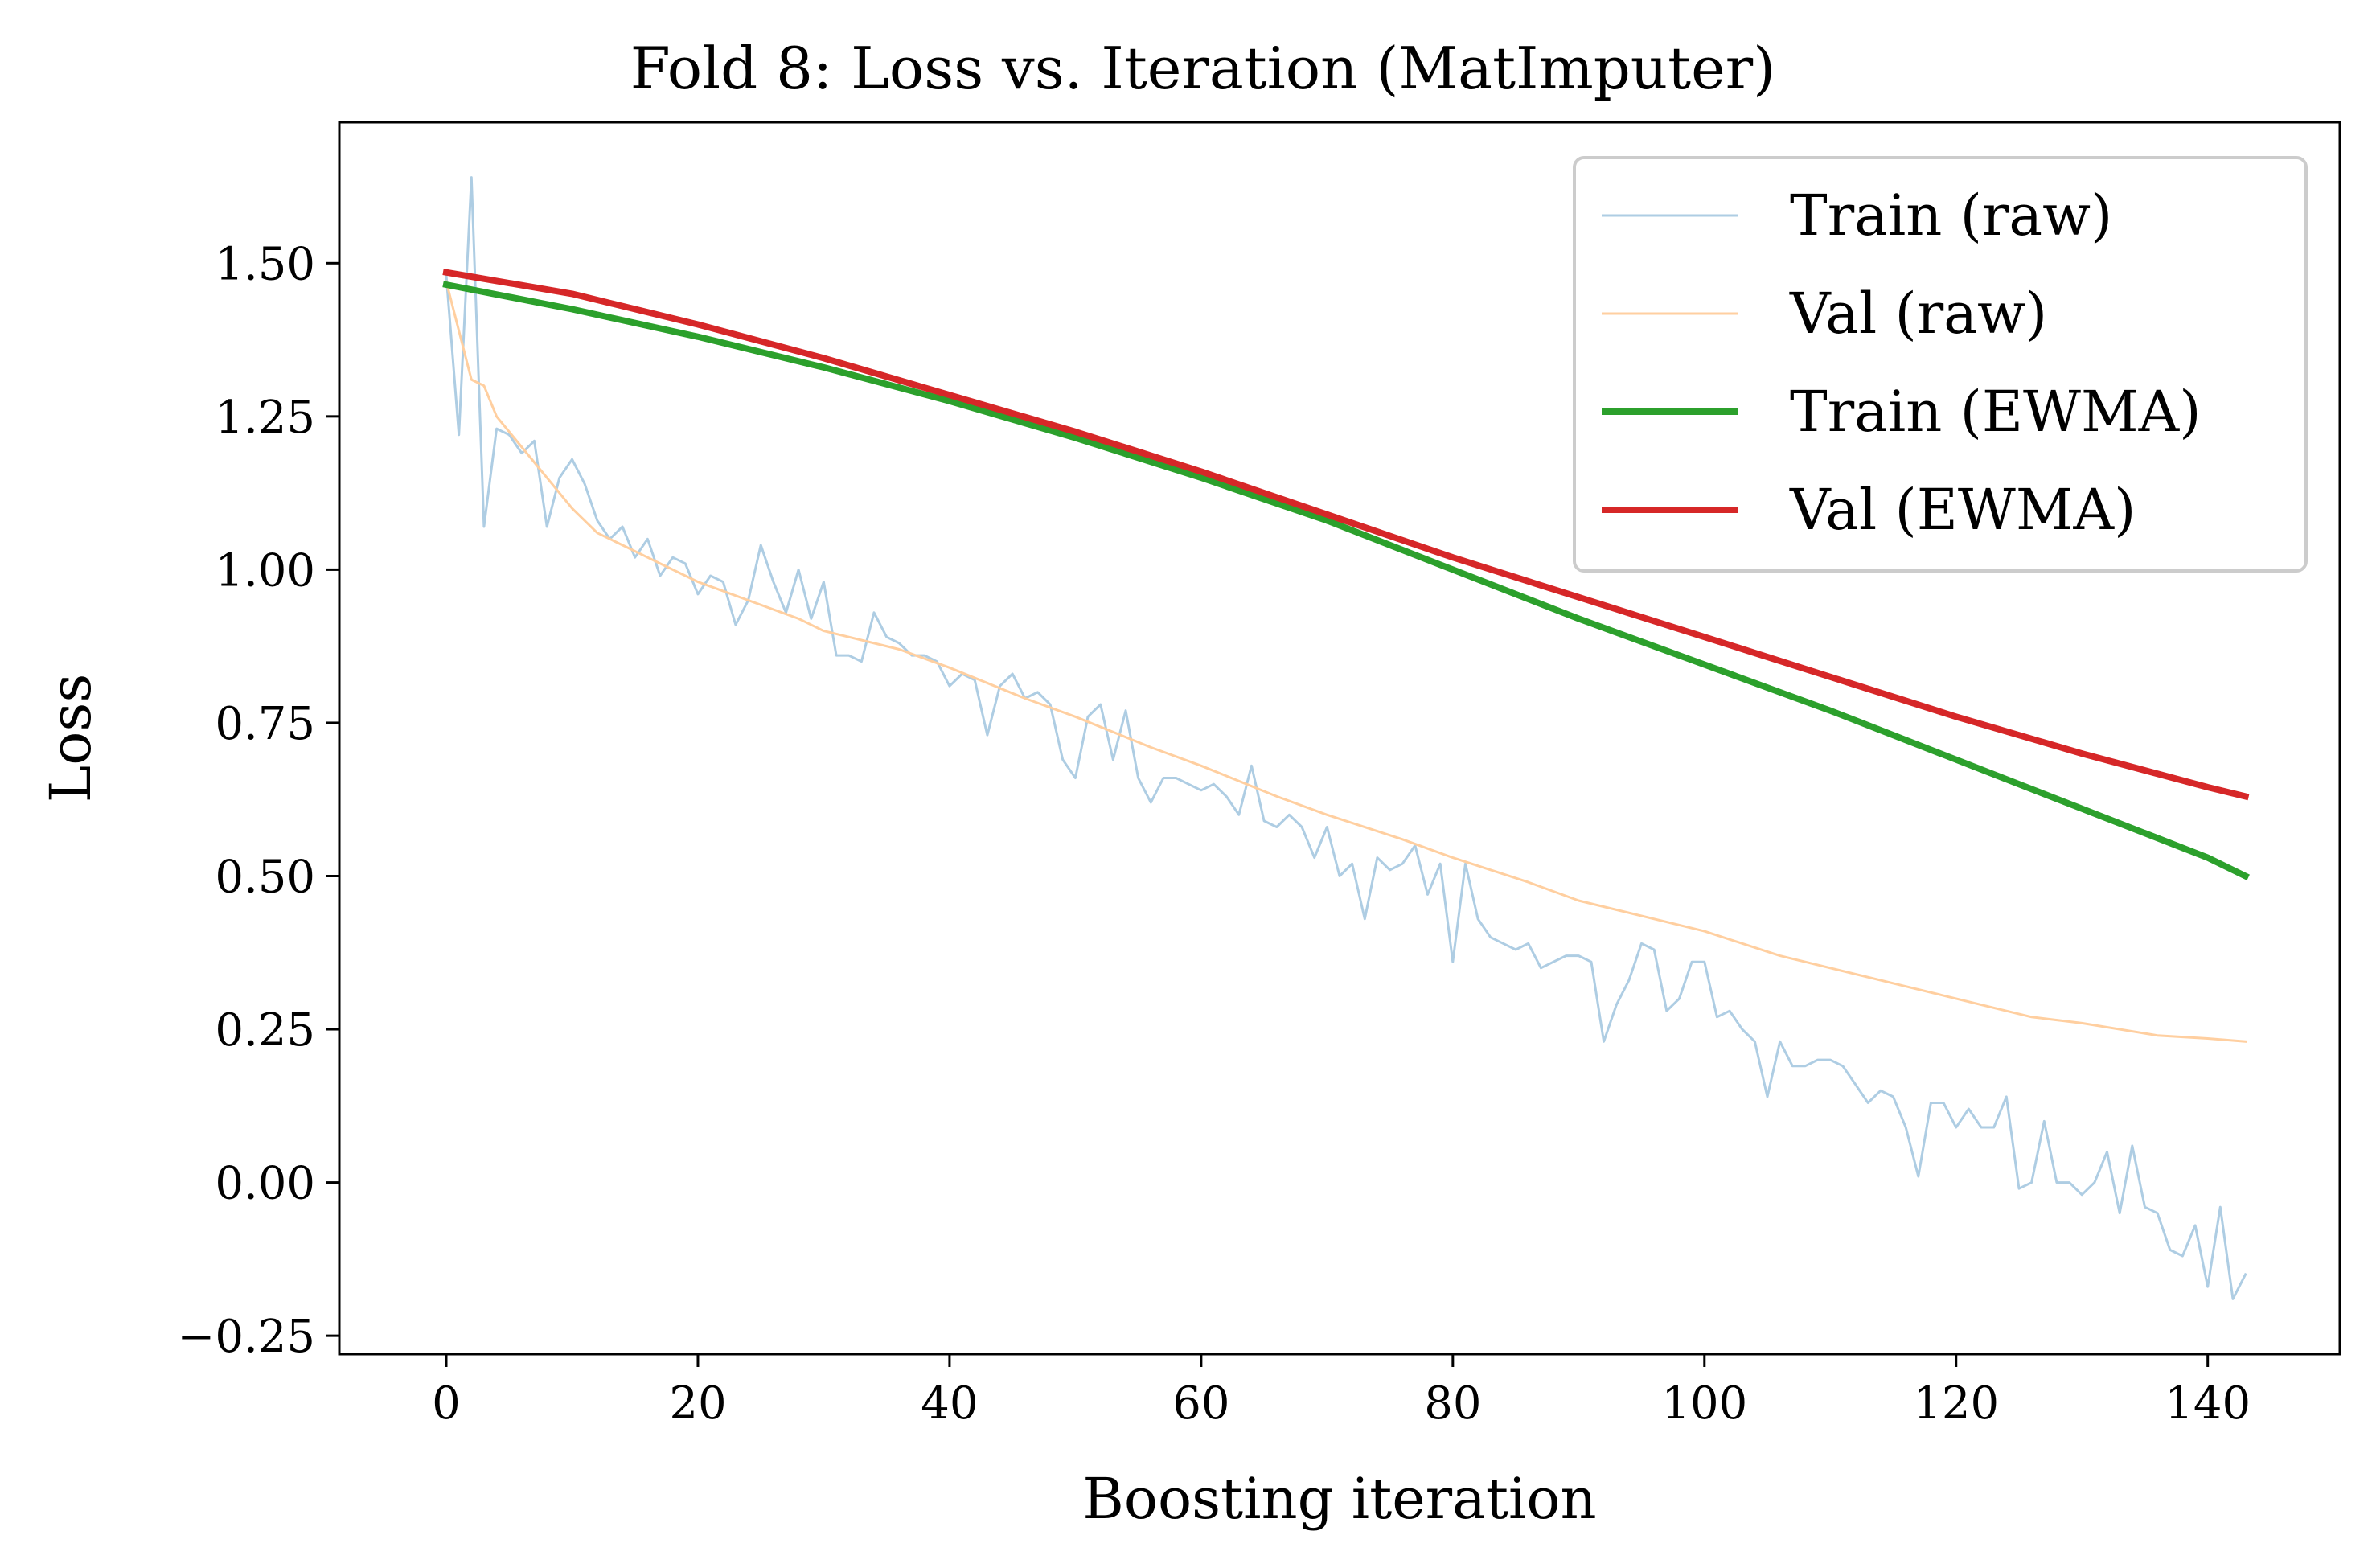  Describe the element at coordinates (246, 1337) in the screenshot. I see `y-tick-label: −0.25` at that location.